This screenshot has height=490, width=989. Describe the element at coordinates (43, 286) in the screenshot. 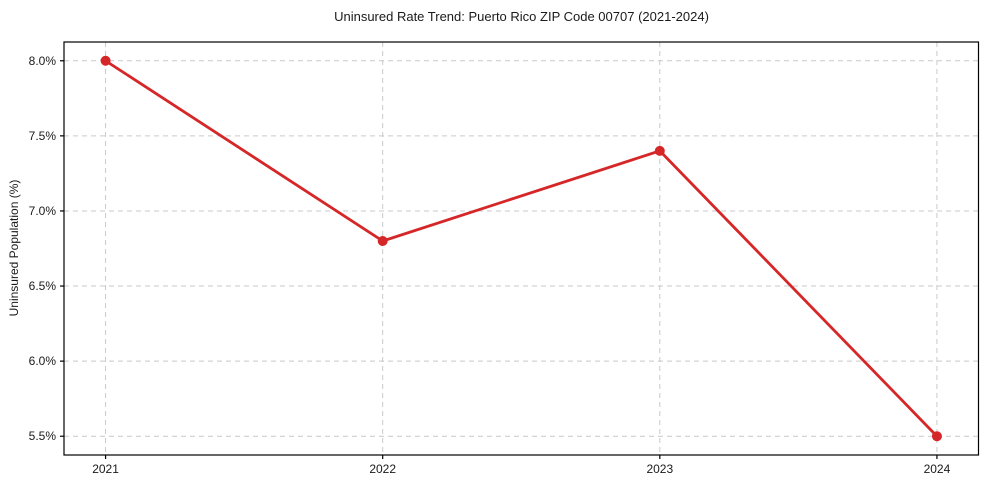

I see `y-tick-label: 6.5%` at that location.